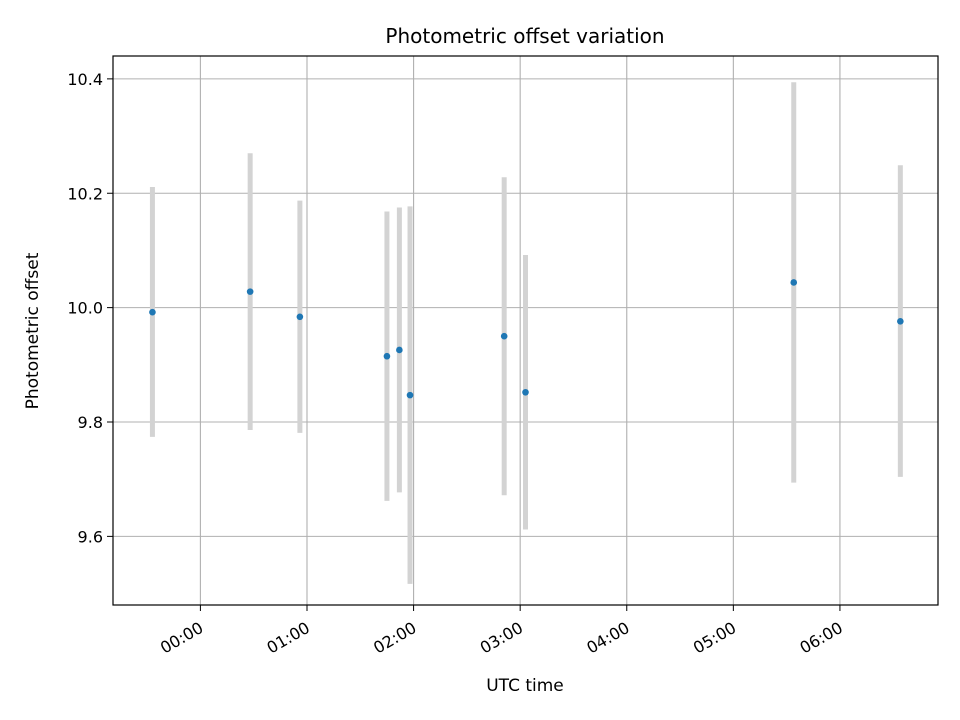  I want to click on y-tick-label: 10.0, so click(85, 308).